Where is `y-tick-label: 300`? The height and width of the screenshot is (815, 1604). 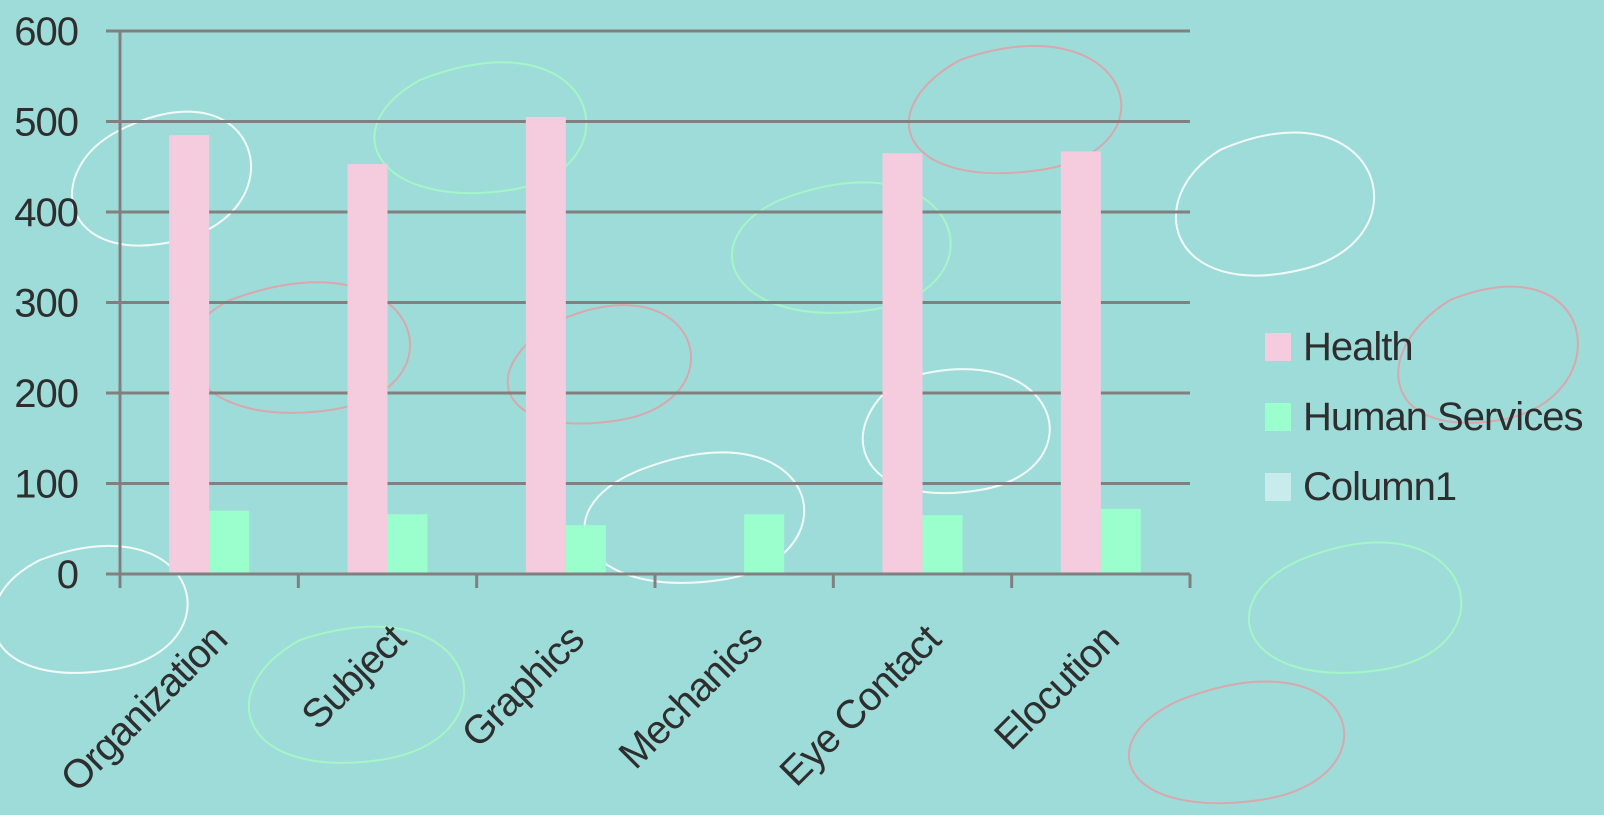
y-tick-label: 300 is located at coordinates (46, 304).